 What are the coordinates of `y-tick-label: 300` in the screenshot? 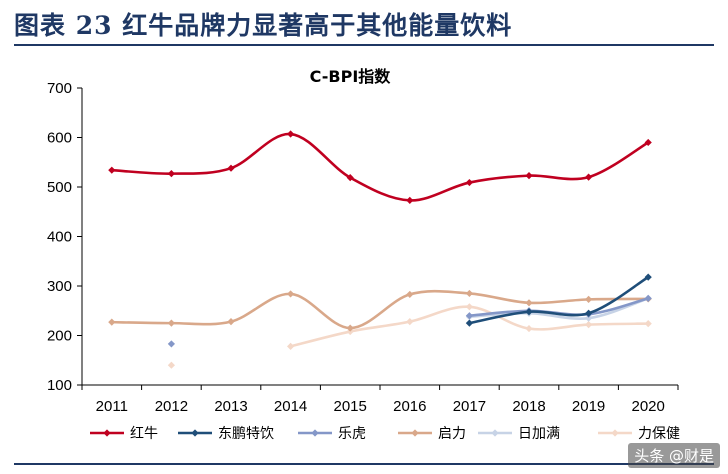 It's located at (59, 286).